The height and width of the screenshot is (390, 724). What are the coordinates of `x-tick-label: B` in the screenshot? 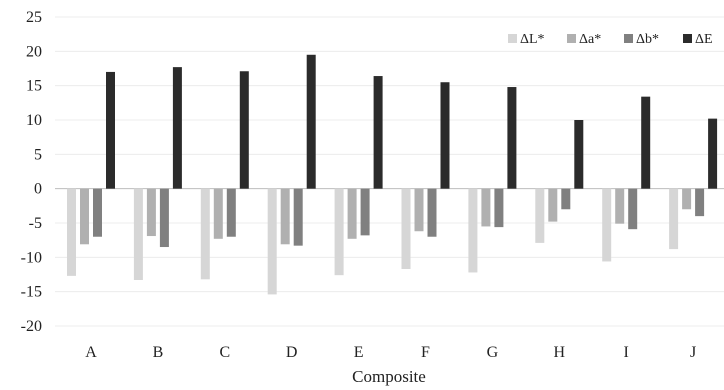 It's located at (158, 352).